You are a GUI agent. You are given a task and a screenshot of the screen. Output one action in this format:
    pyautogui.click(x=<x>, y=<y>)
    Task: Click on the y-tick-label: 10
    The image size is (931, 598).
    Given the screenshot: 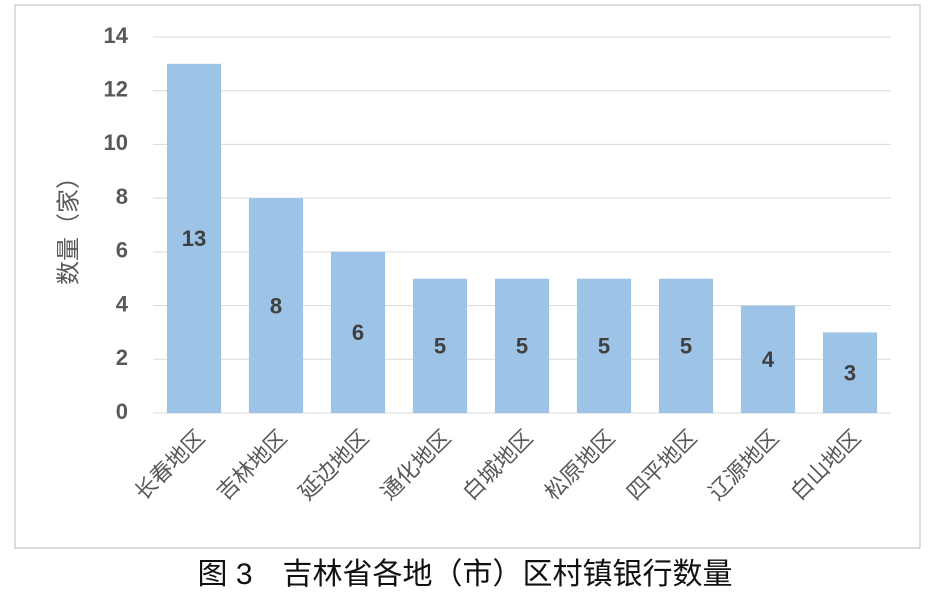 What is the action you would take?
    pyautogui.click(x=116, y=142)
    